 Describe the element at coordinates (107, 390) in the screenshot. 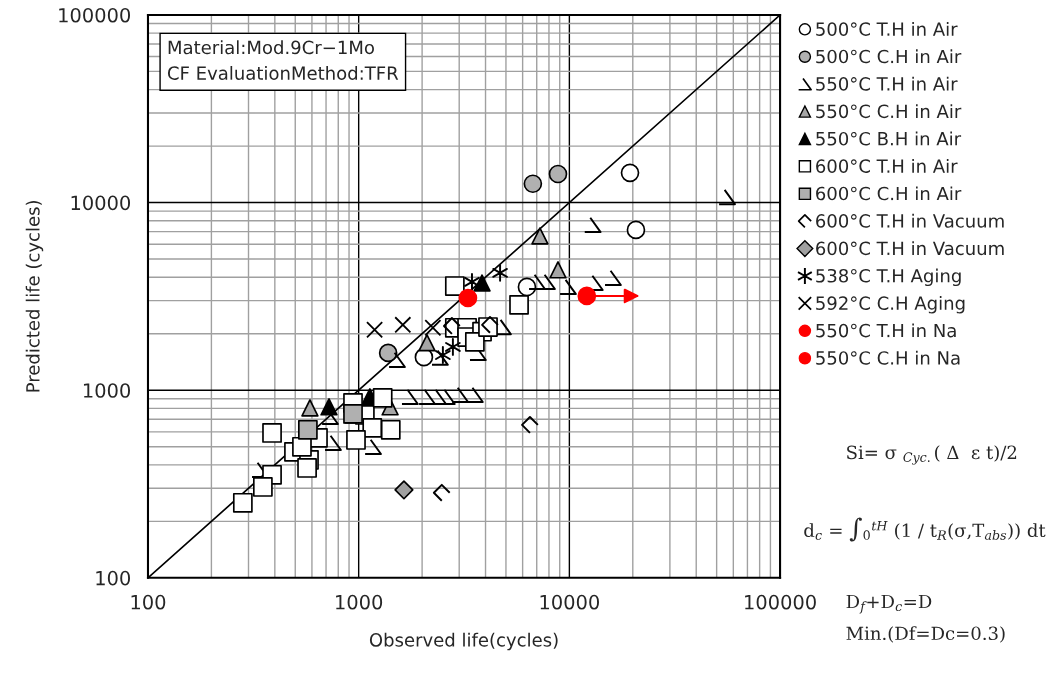

I see `y-tick-label: 1000` at that location.